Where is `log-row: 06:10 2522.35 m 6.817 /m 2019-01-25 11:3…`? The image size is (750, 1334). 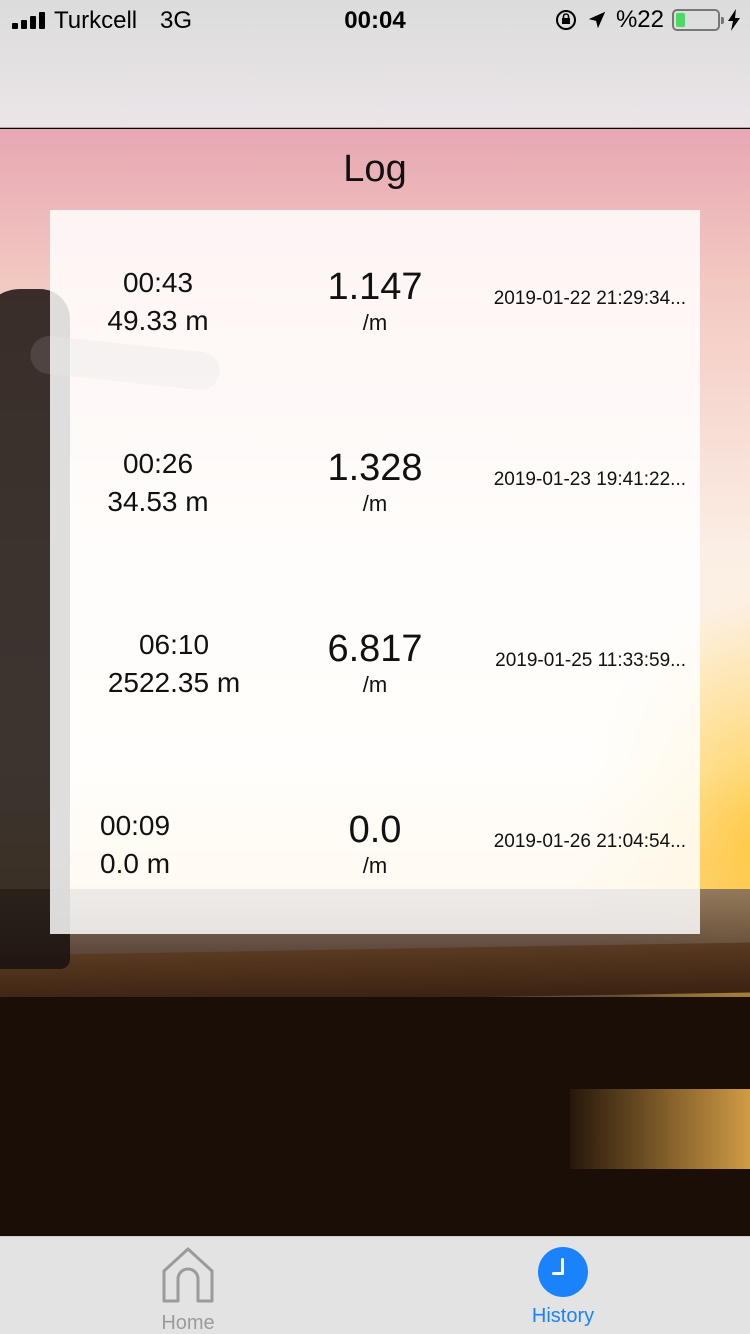
log-row: 06:10 2522.35 m 6.817 /m 2019-01-25 11:3… is located at coordinates (375, 662).